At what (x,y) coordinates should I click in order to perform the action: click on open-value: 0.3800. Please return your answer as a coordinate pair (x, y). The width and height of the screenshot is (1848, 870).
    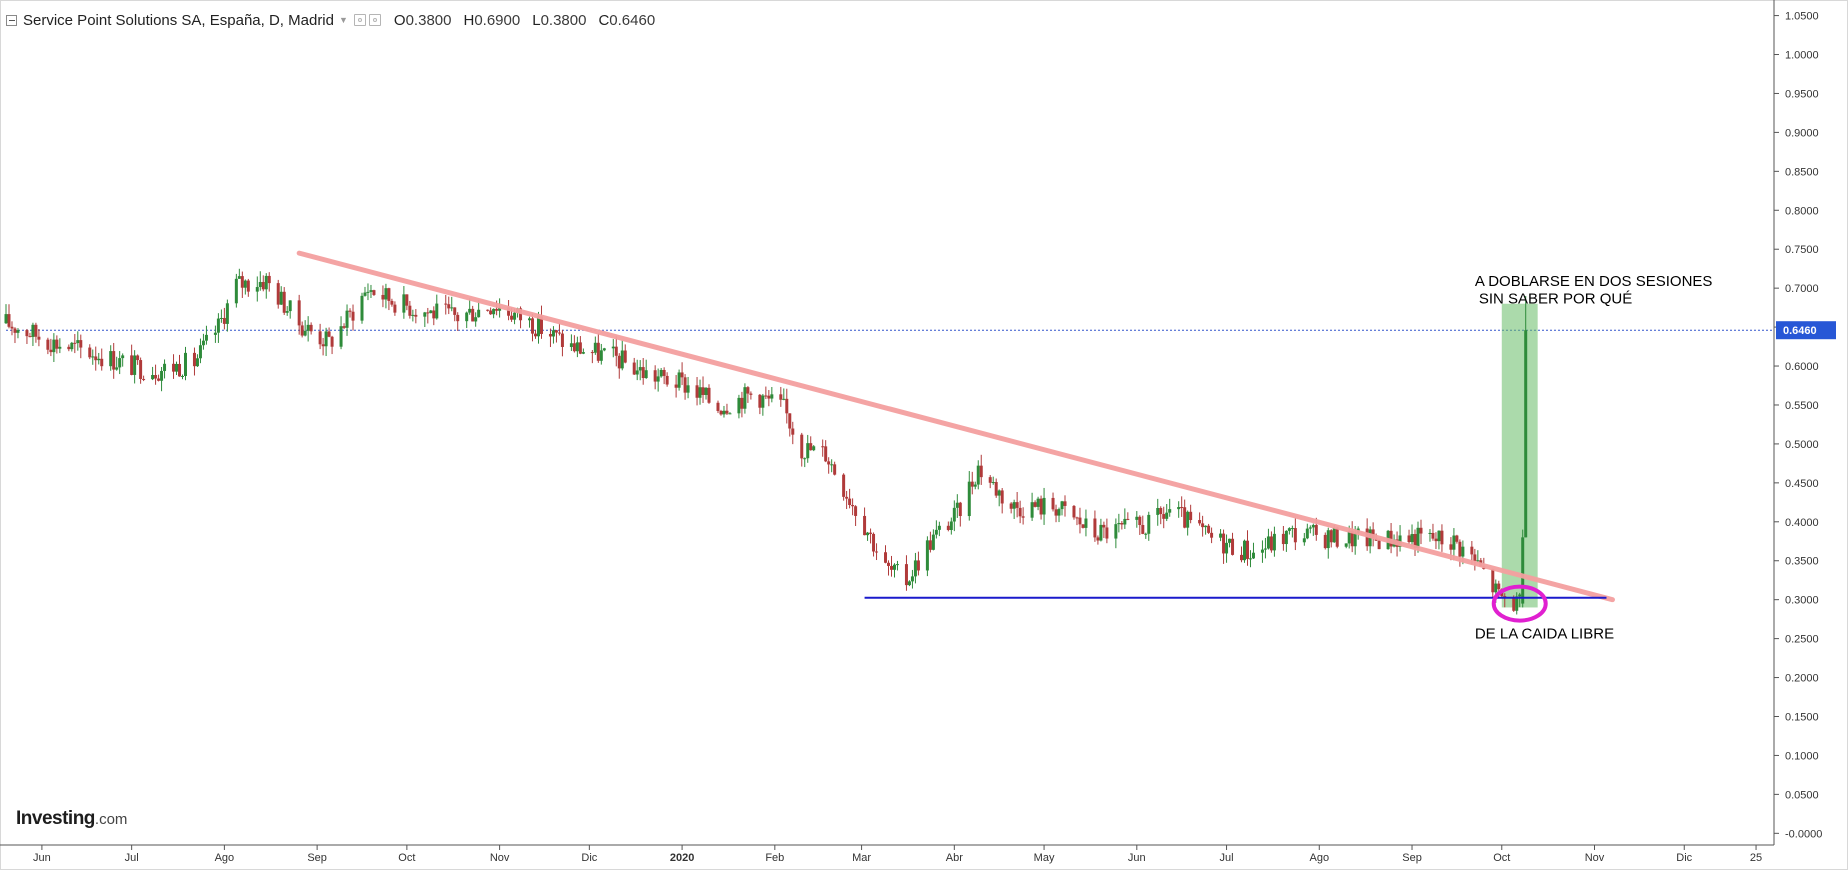
    Looking at the image, I should click on (428, 20).